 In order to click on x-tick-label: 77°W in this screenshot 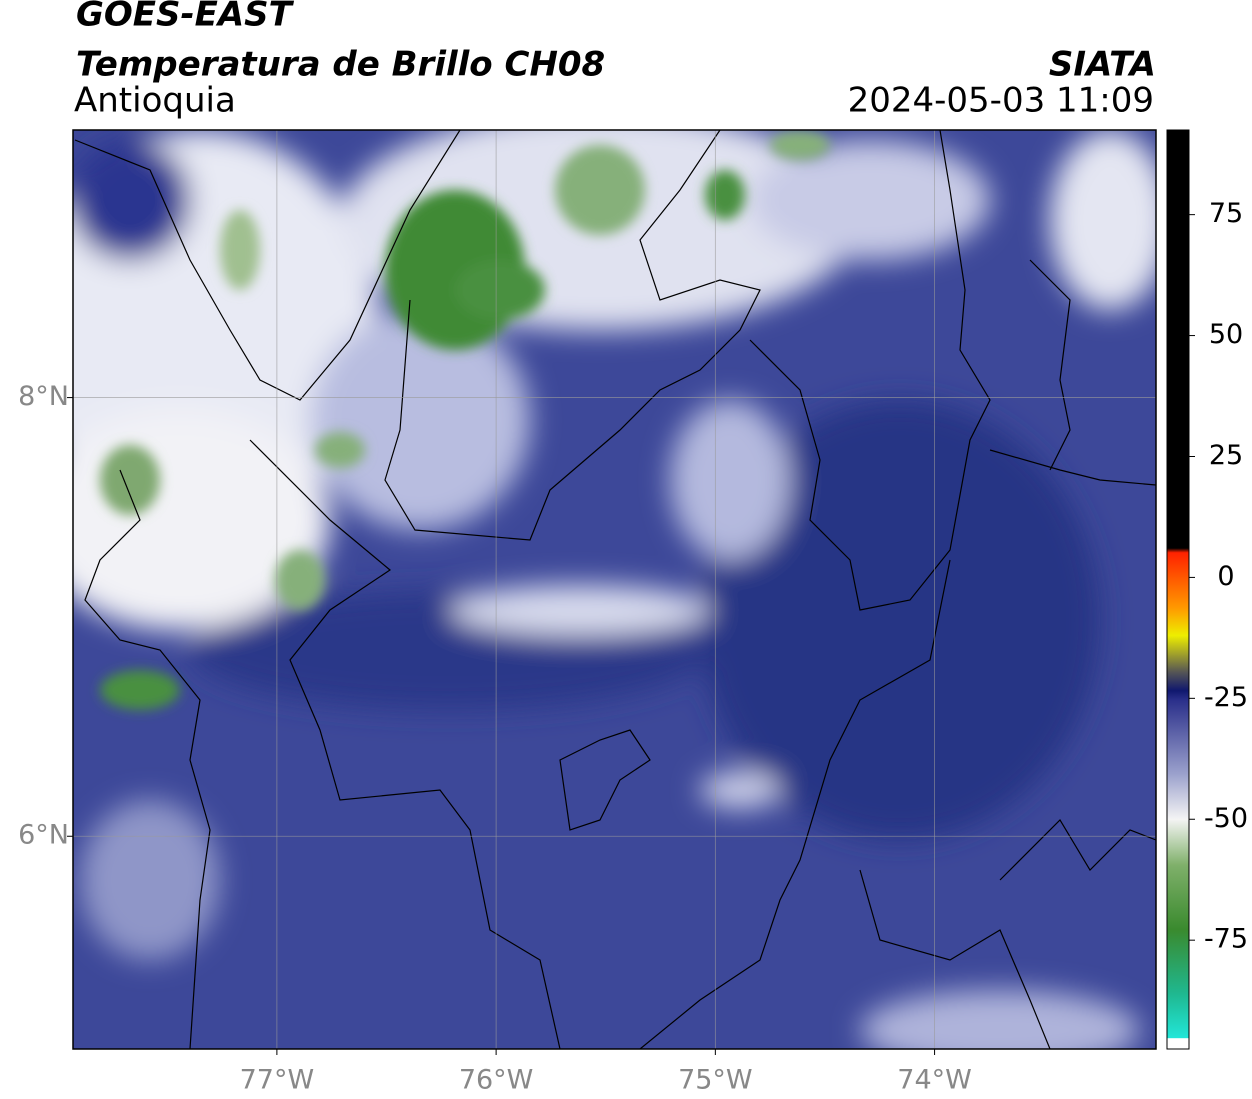, I will do `click(277, 1080)`.